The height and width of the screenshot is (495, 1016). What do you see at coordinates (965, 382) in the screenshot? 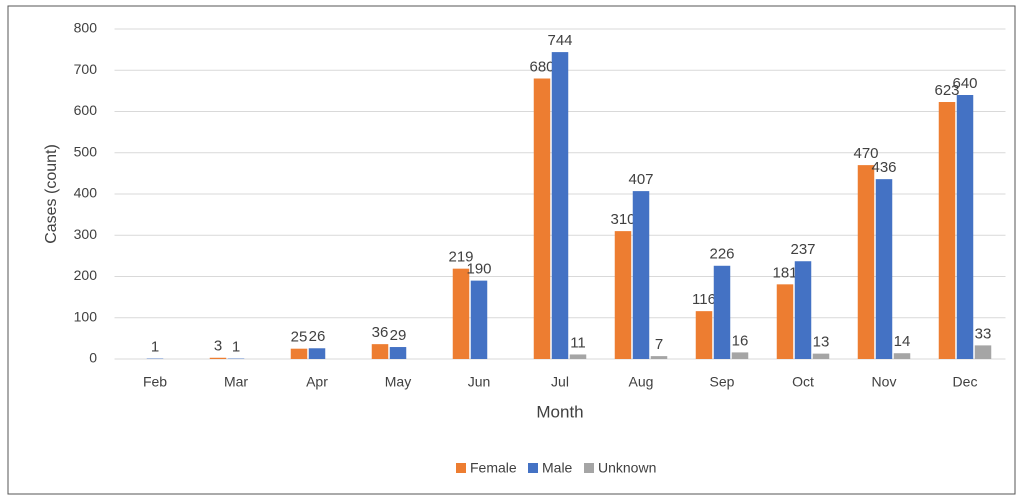
I see `x-tick-label: Dec` at bounding box center [965, 382].